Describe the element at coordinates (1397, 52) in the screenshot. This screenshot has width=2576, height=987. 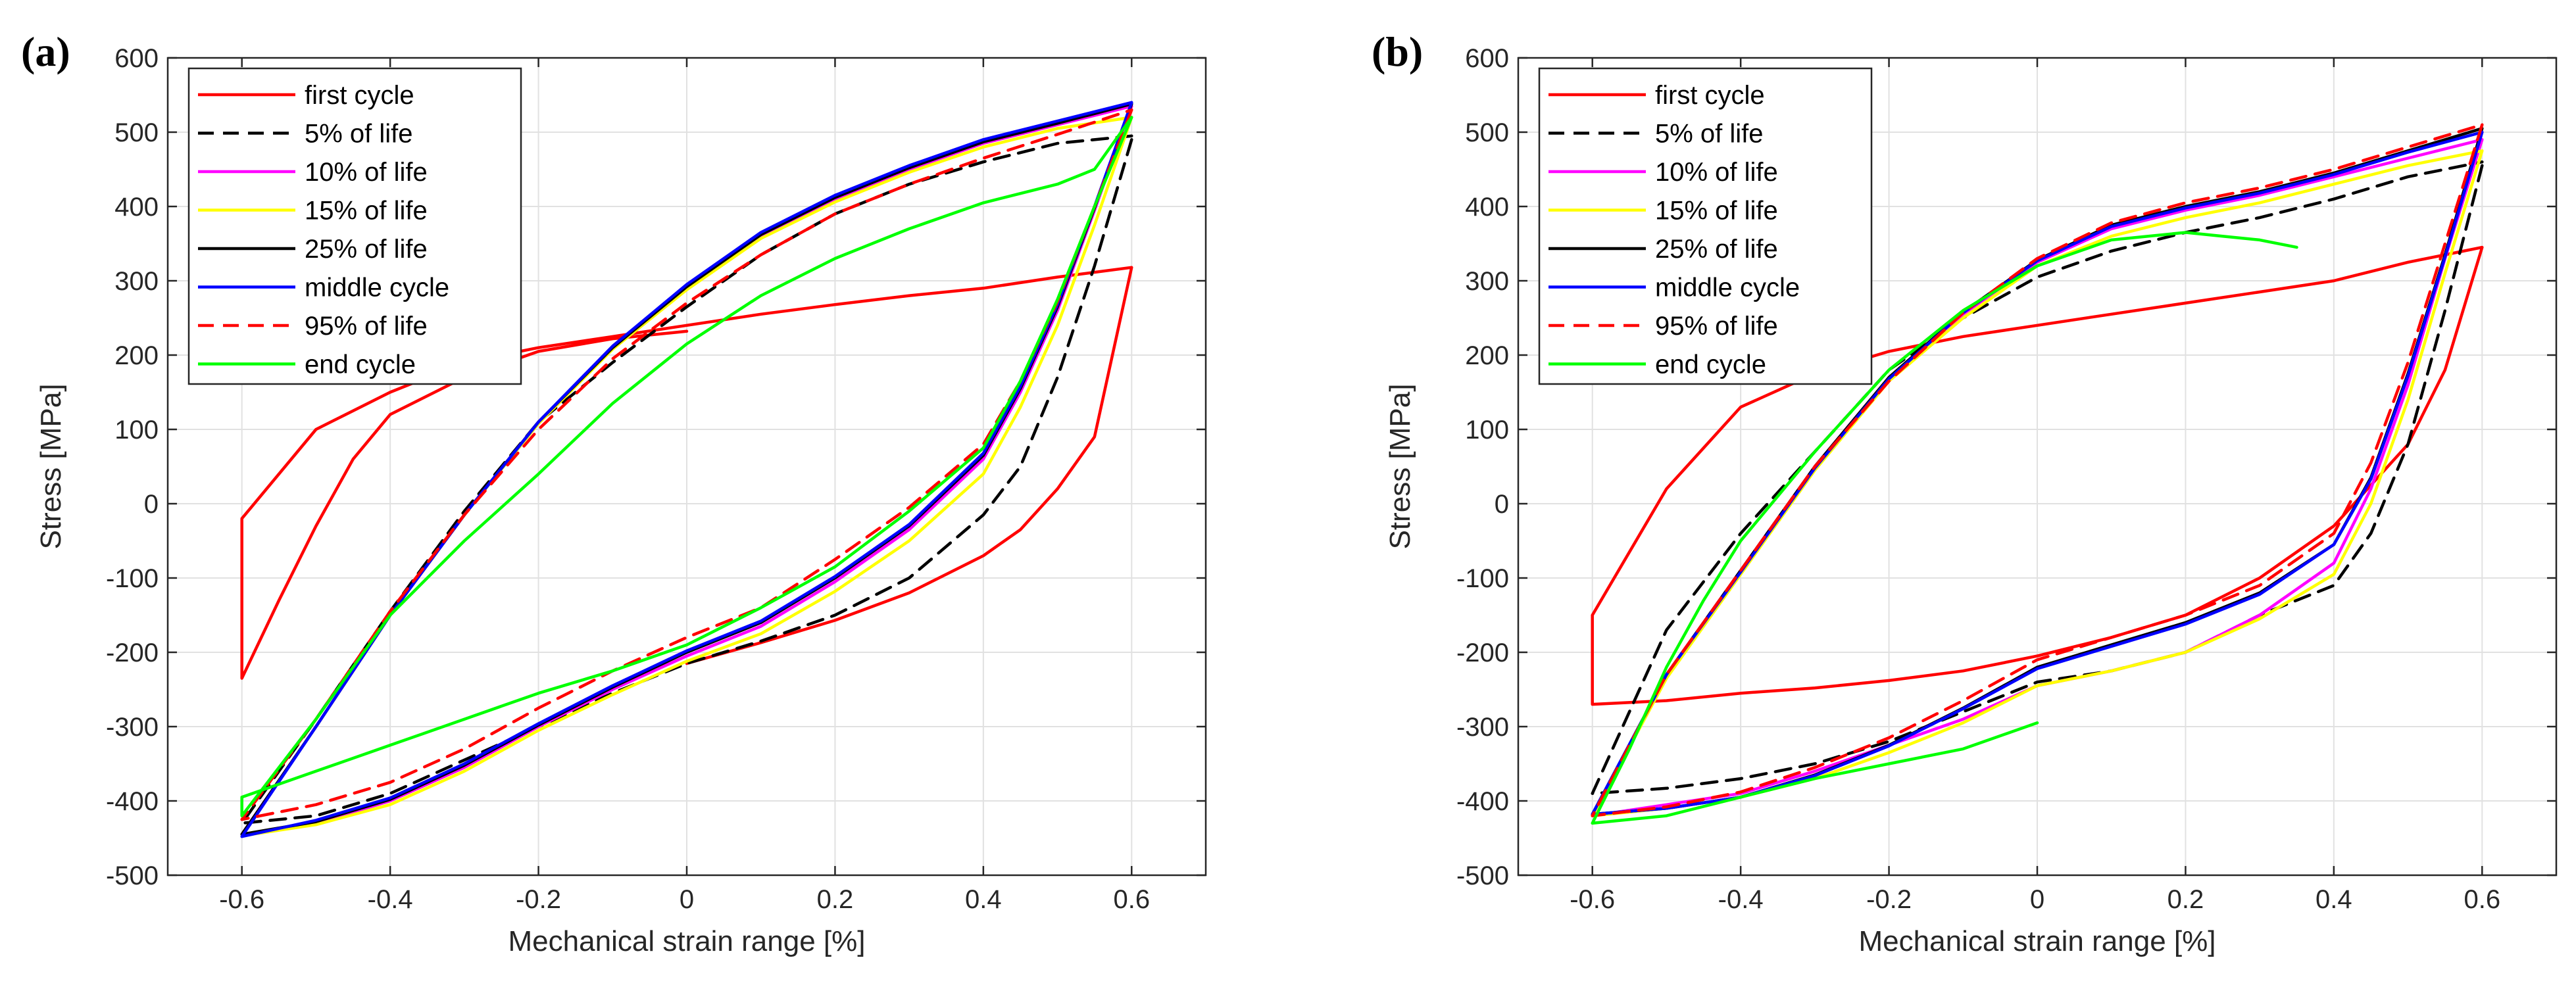
I see `panel-label: (b)` at that location.